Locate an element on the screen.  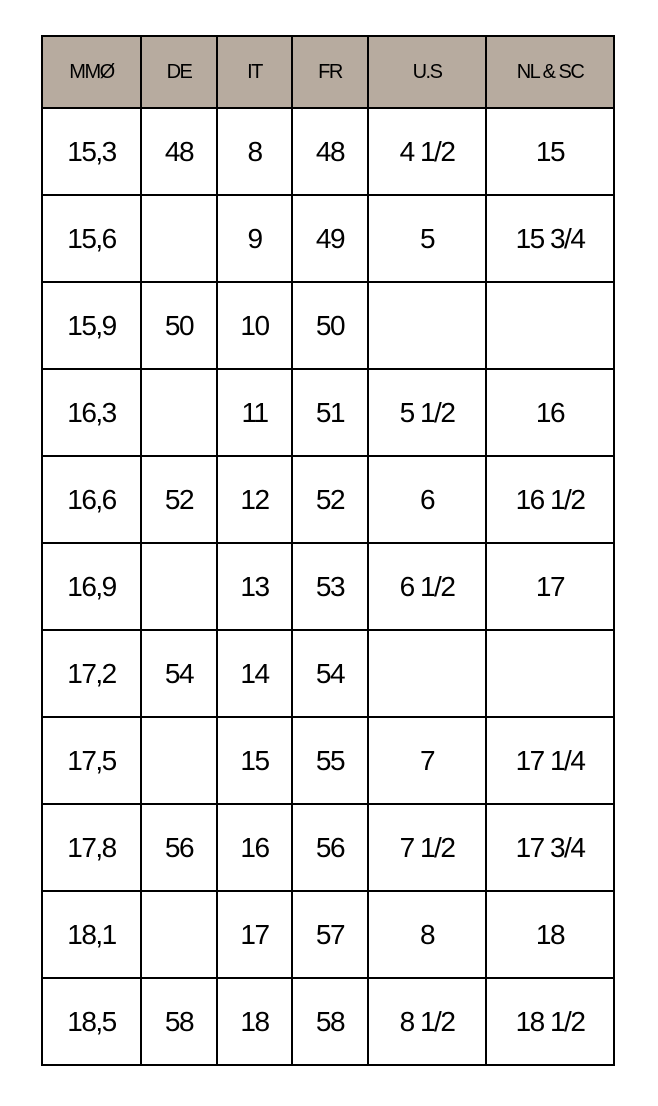
cell-fr: 55 is located at coordinates (330, 760).